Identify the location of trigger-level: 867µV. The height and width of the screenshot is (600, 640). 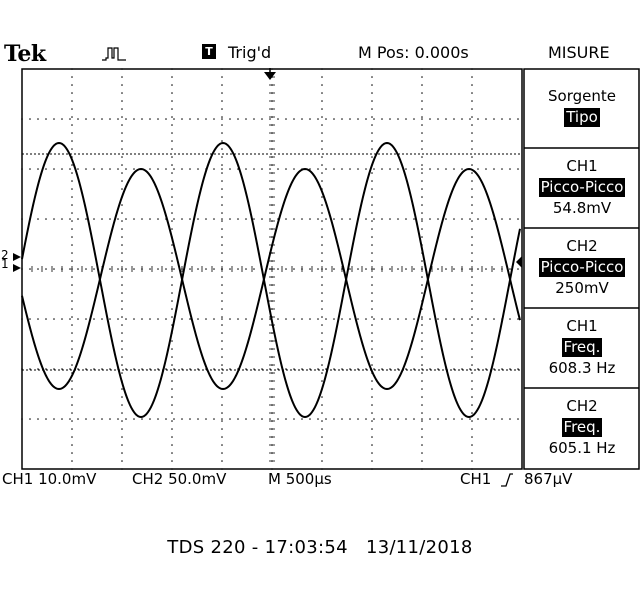
(548, 479).